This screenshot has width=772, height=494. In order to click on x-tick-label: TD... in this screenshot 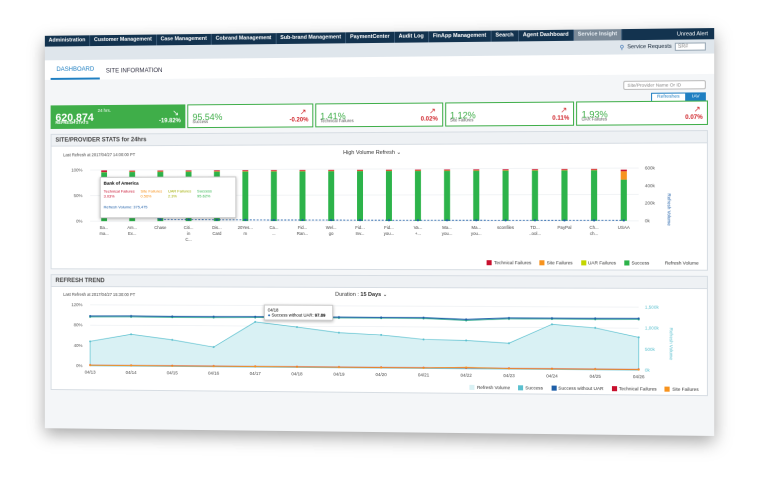, I will do `click(534, 227)`.